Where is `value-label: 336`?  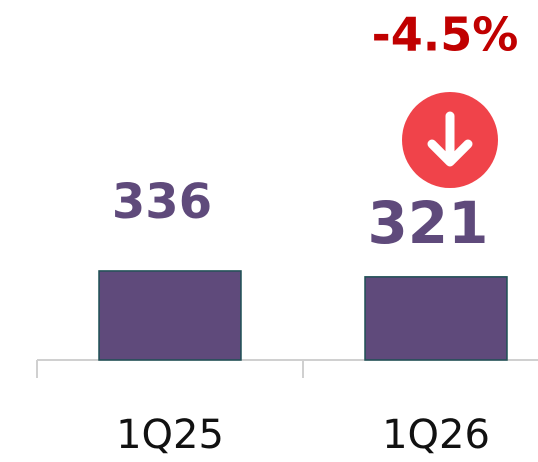 value-label: 336 is located at coordinates (162, 202).